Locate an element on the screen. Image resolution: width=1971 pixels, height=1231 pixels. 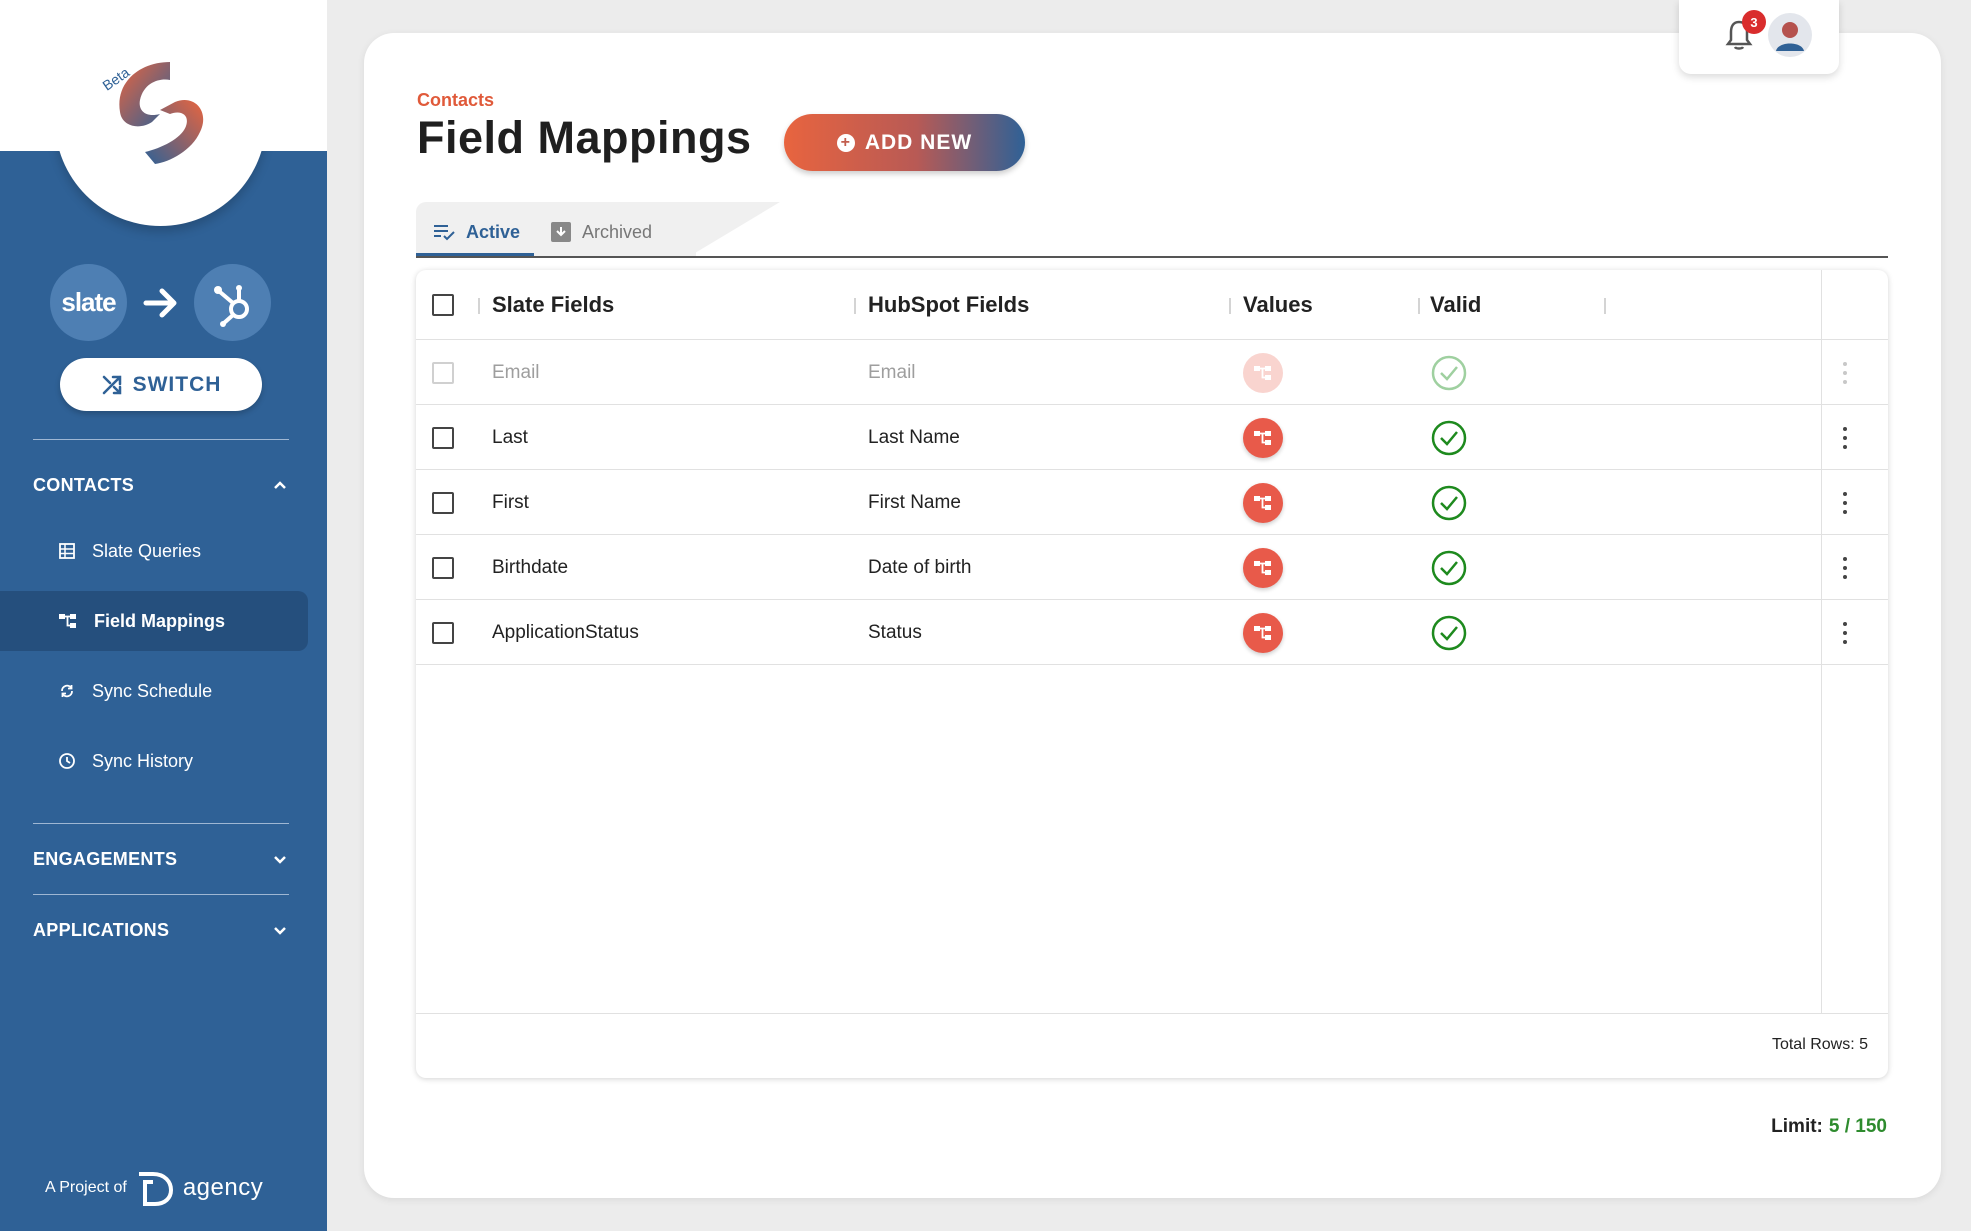
sidebar-item-sync-history: Sync History is located at coordinates (154, 761).